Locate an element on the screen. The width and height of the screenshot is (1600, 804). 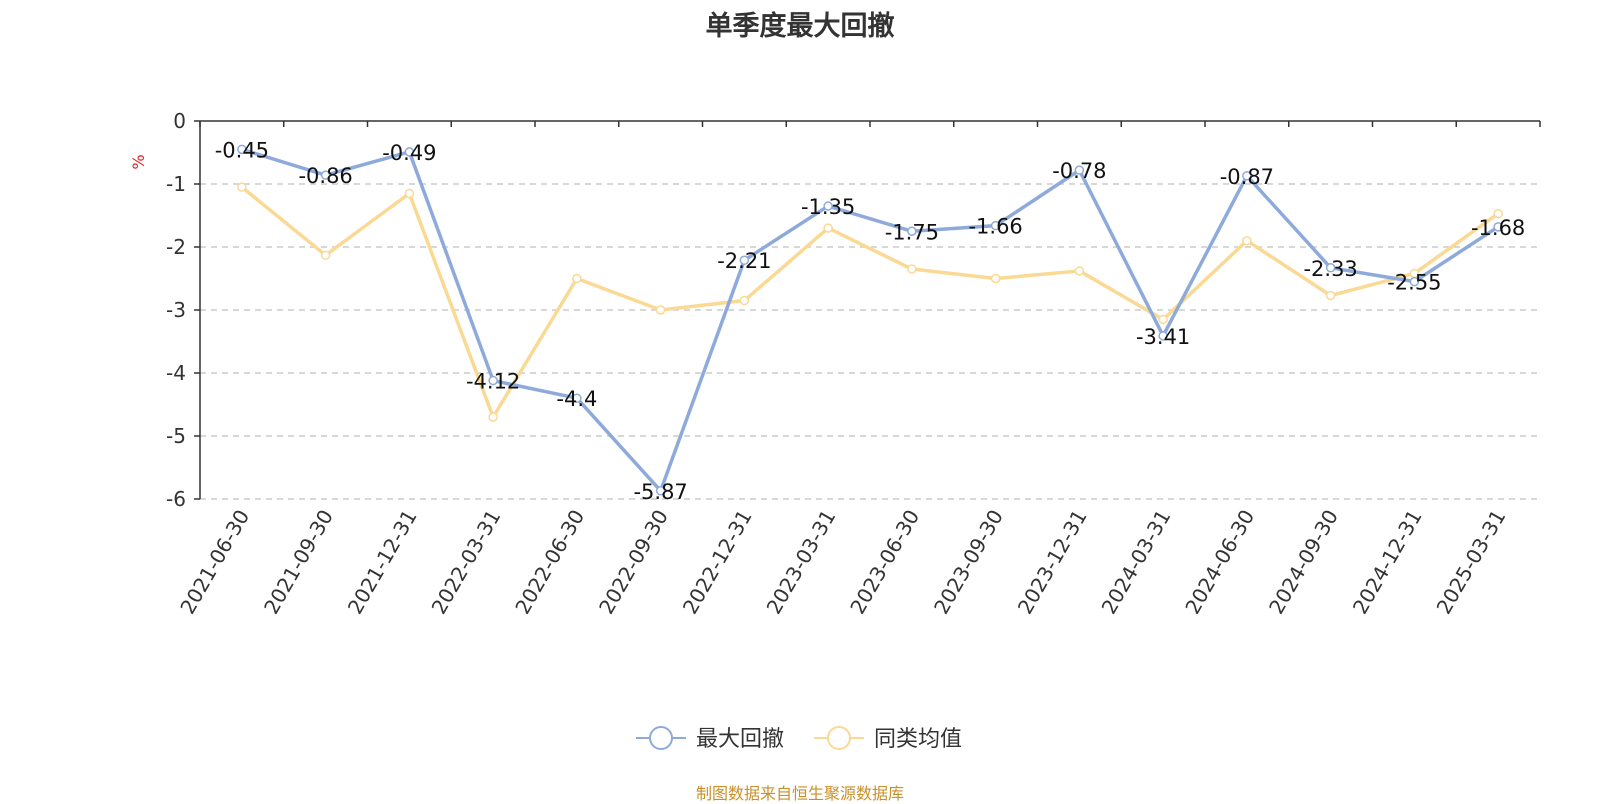
data-label: -0.49 is located at coordinates (409, 153).